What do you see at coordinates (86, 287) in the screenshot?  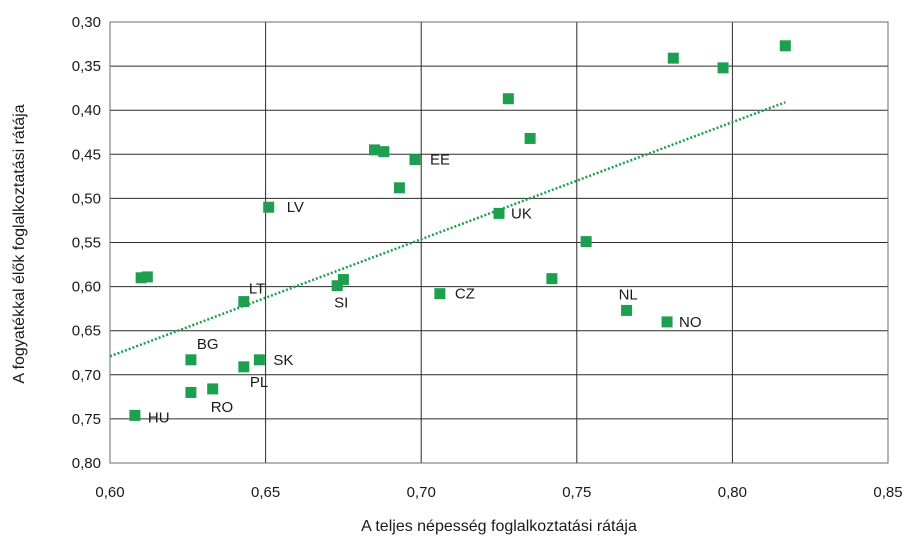 I see `y-tick-label: 0,60` at bounding box center [86, 287].